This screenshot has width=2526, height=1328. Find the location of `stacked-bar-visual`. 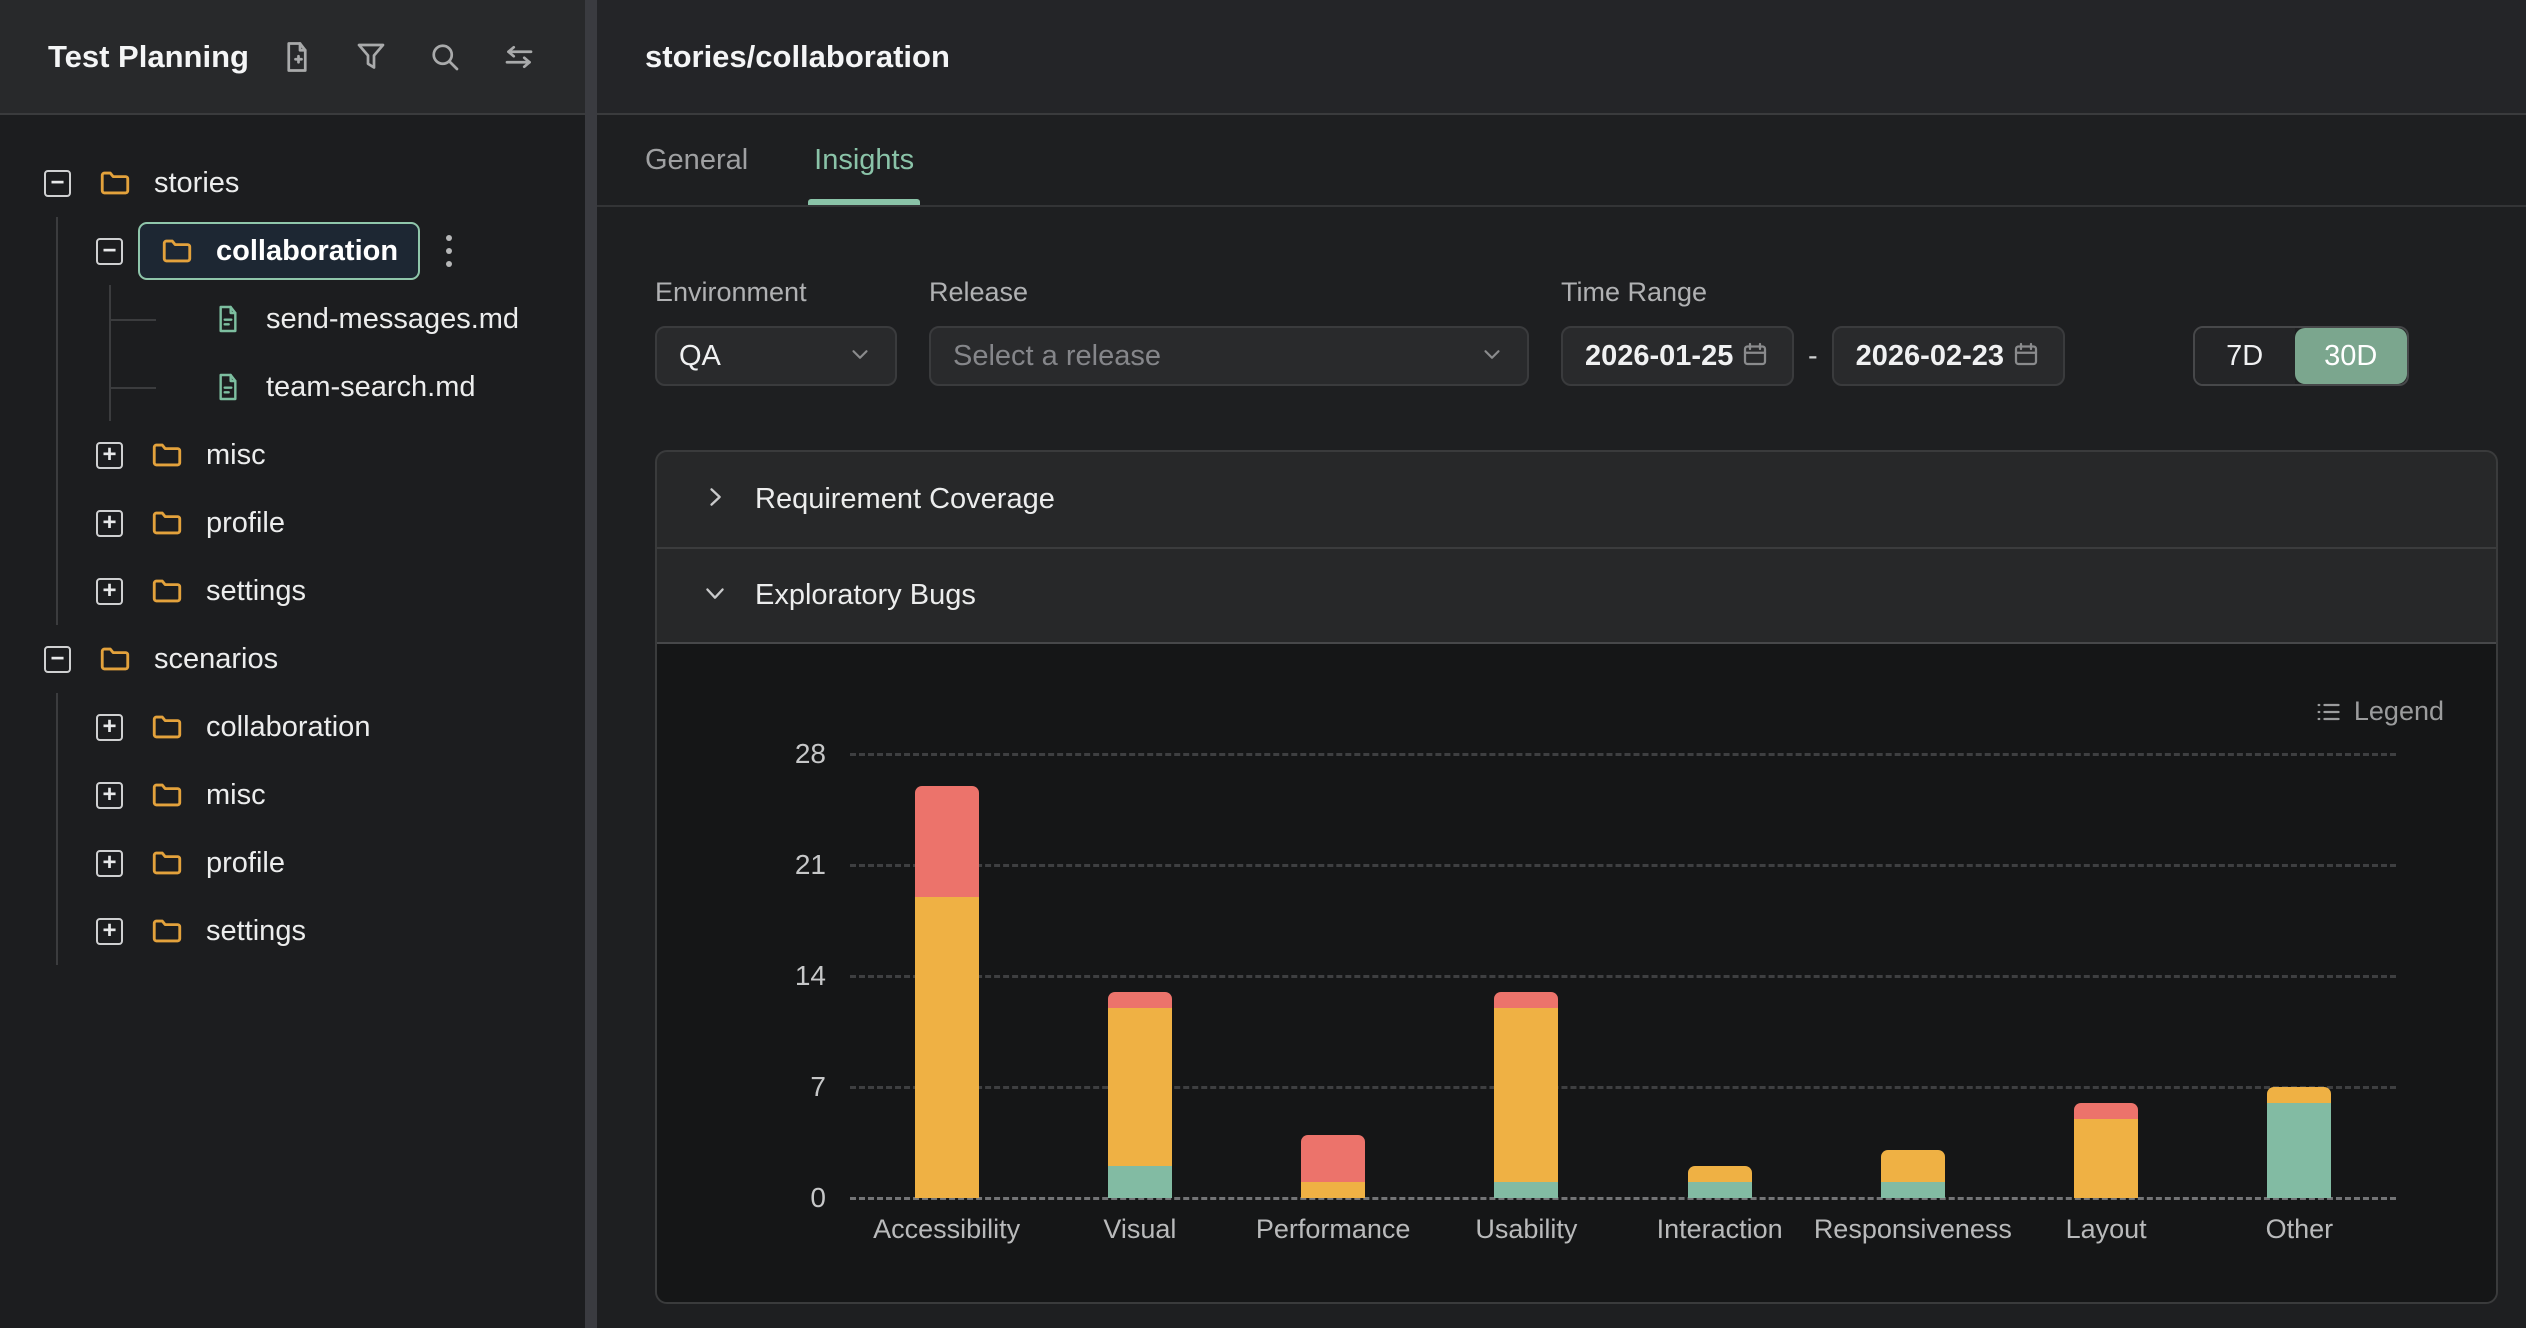

stacked-bar-visual is located at coordinates (1139, 1094).